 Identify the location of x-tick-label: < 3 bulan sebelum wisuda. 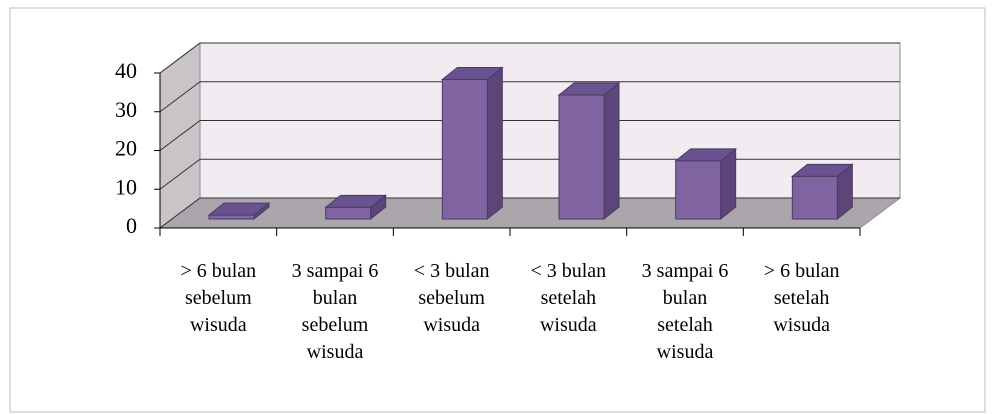
(451, 298).